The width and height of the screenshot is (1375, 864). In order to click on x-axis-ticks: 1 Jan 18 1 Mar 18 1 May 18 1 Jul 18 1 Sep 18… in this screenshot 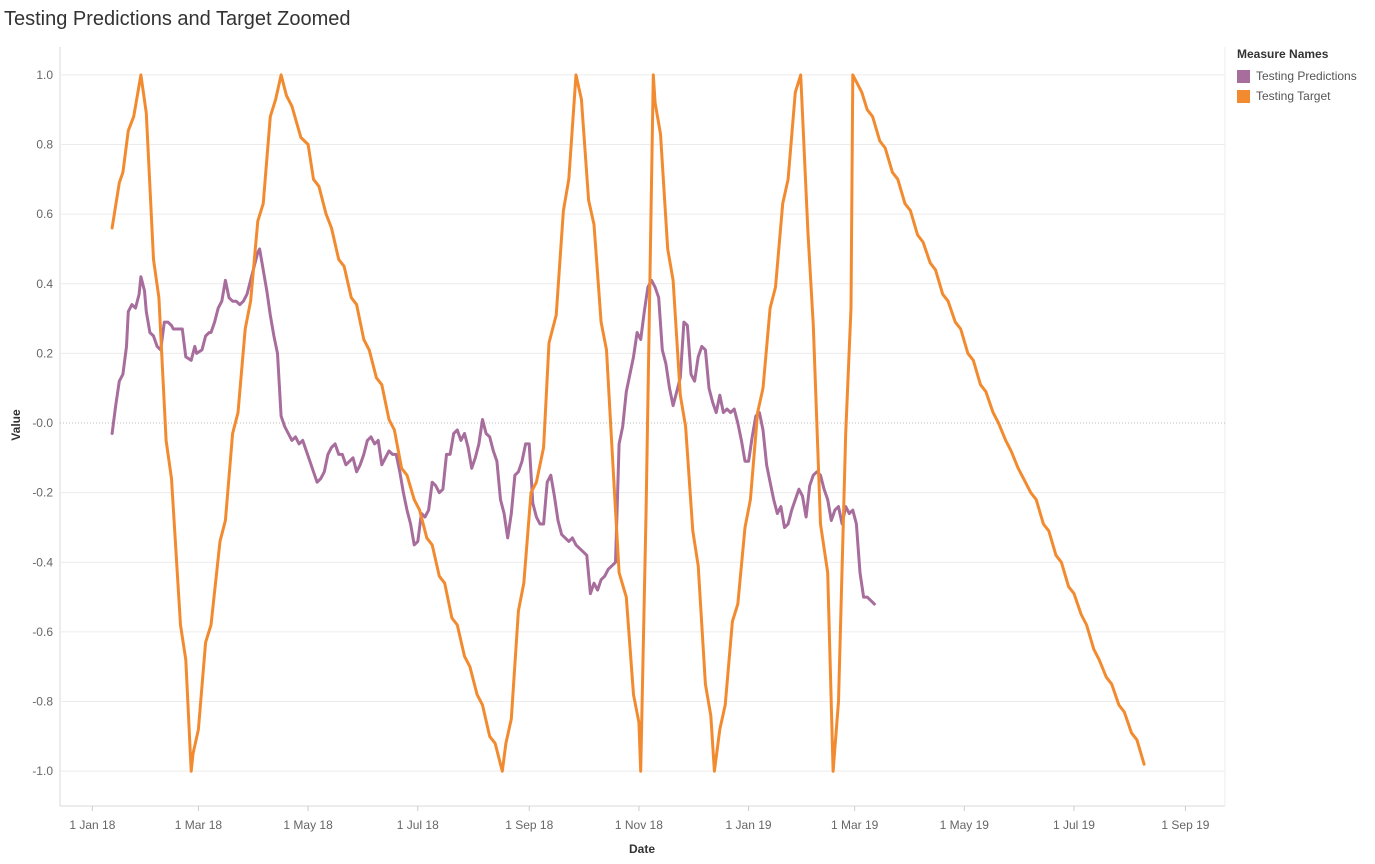, I will do `click(639, 819)`.